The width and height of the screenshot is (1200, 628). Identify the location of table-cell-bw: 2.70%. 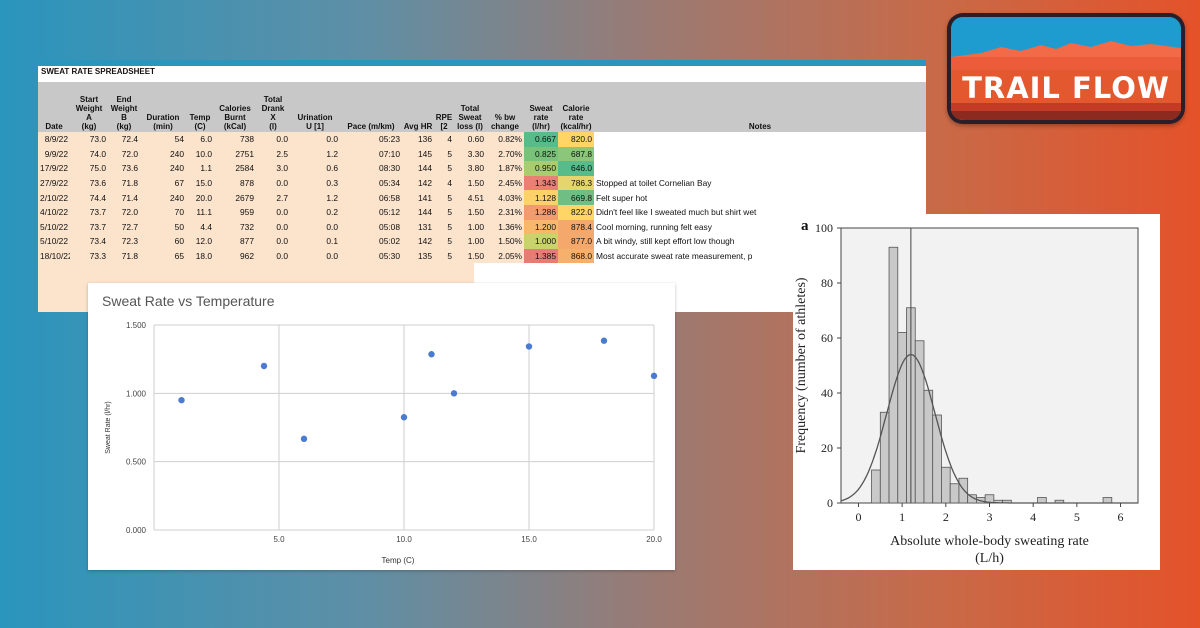
(505, 154).